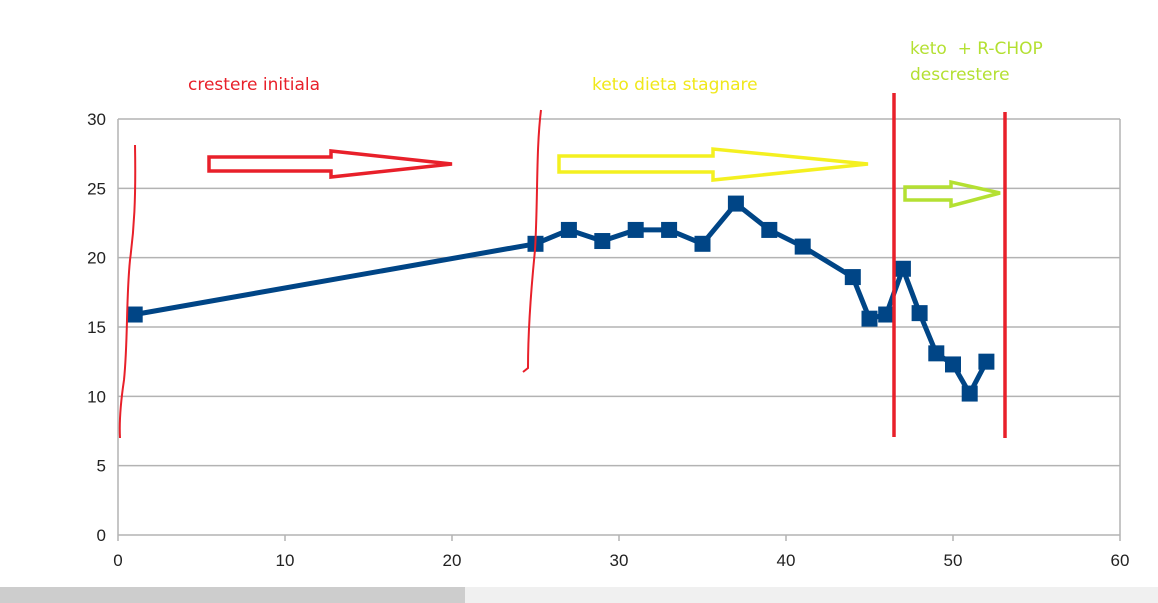 The width and height of the screenshot is (1158, 603). I want to click on y-tick-label: 10, so click(96, 396).